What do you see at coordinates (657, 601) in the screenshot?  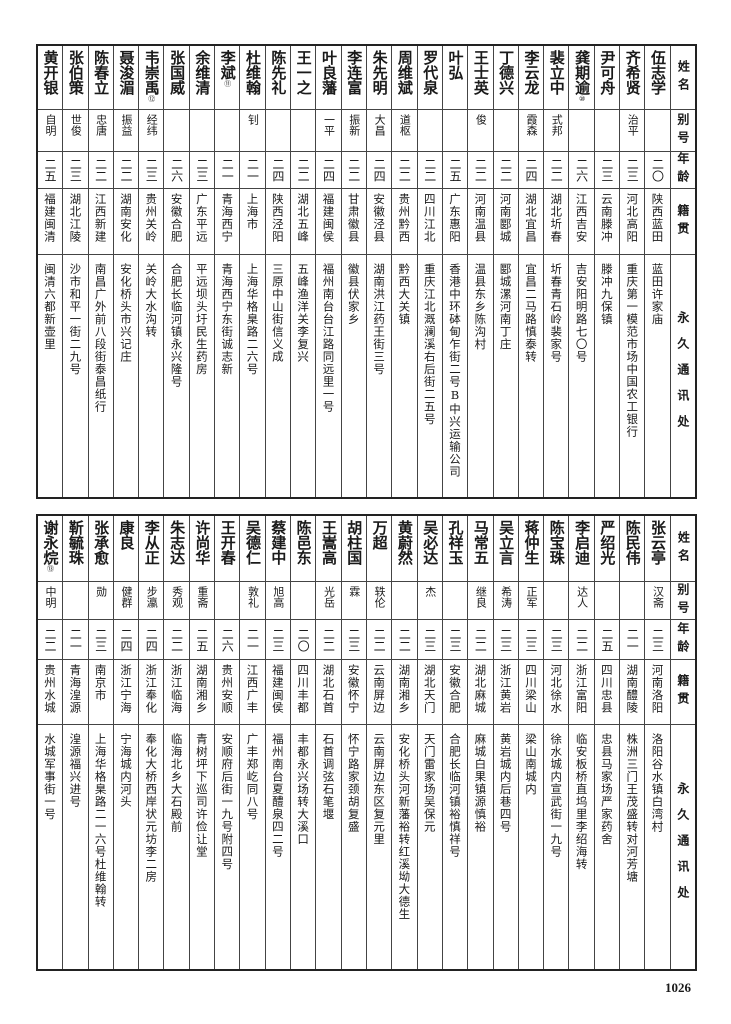 I see `cell-alias: 汉斋` at bounding box center [657, 601].